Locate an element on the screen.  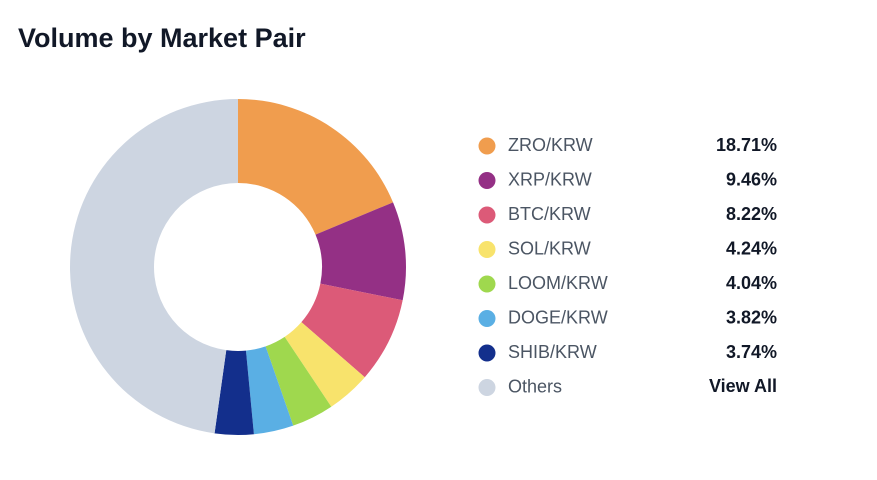
value-label: 4.24% is located at coordinates (751, 248).